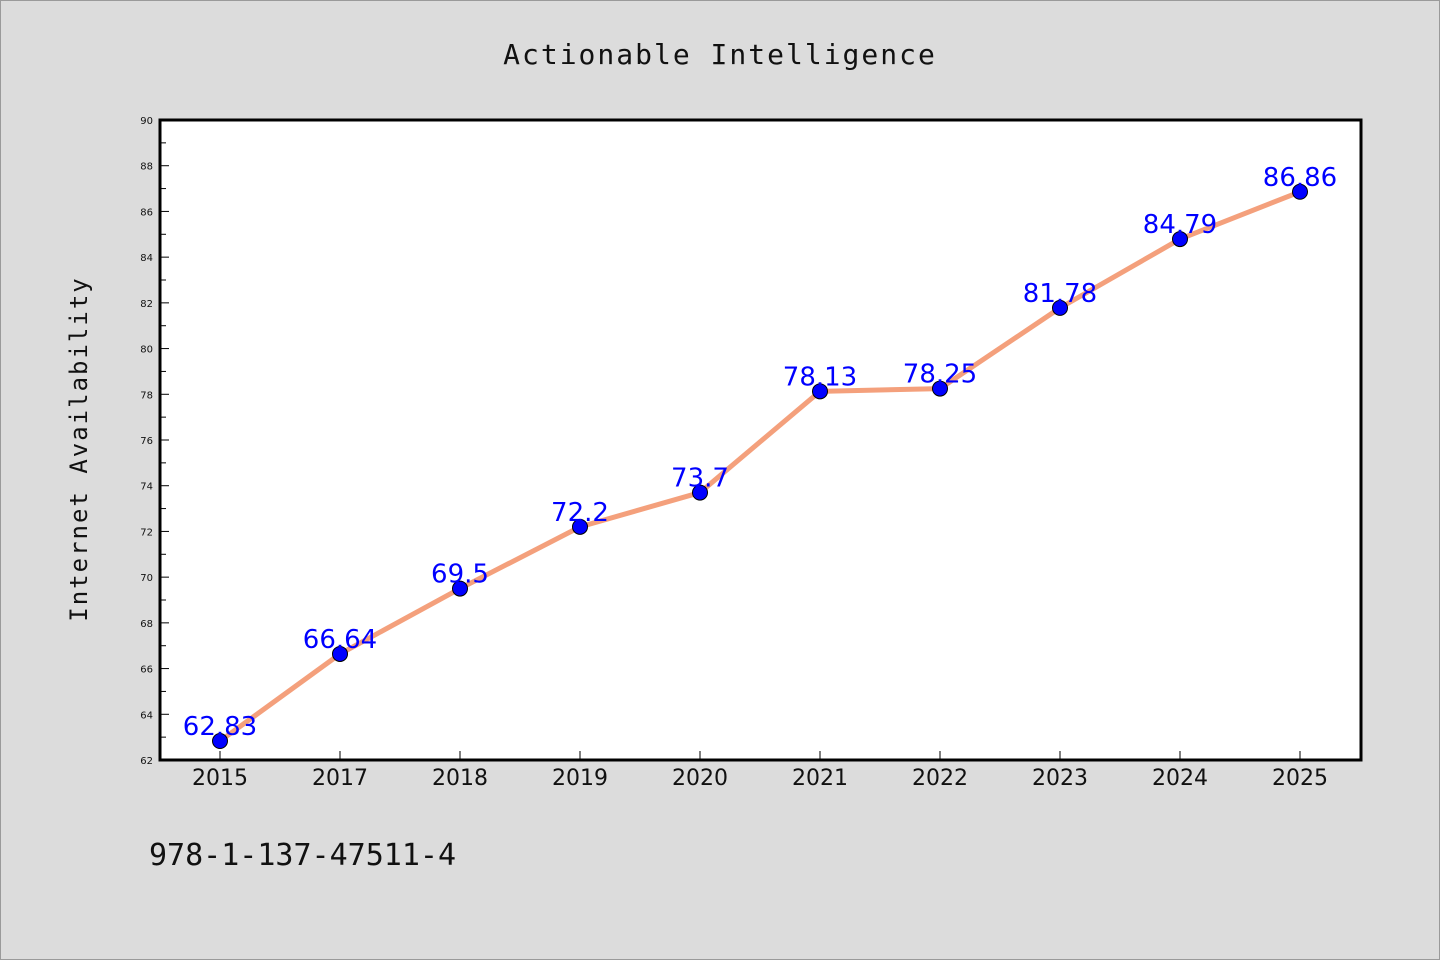 The image size is (1440, 960). What do you see at coordinates (580, 513) in the screenshot?
I see `data-label: 72.2` at bounding box center [580, 513].